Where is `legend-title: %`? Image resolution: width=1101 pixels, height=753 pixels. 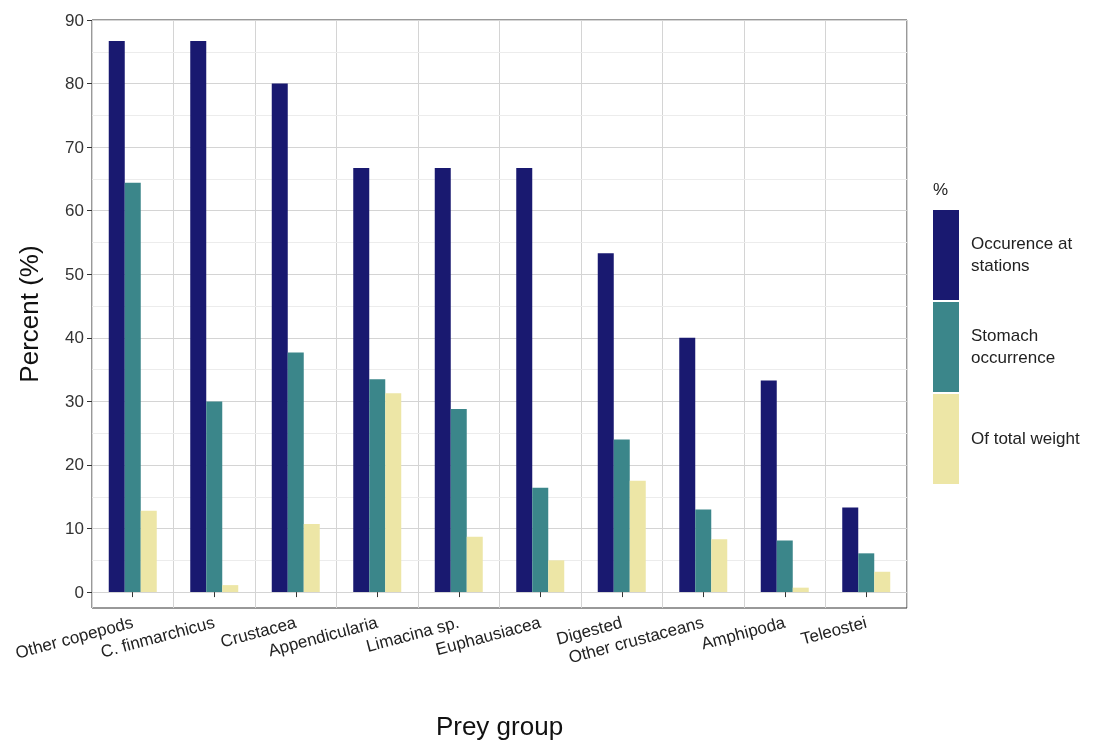
legend-title: % is located at coordinates (941, 190).